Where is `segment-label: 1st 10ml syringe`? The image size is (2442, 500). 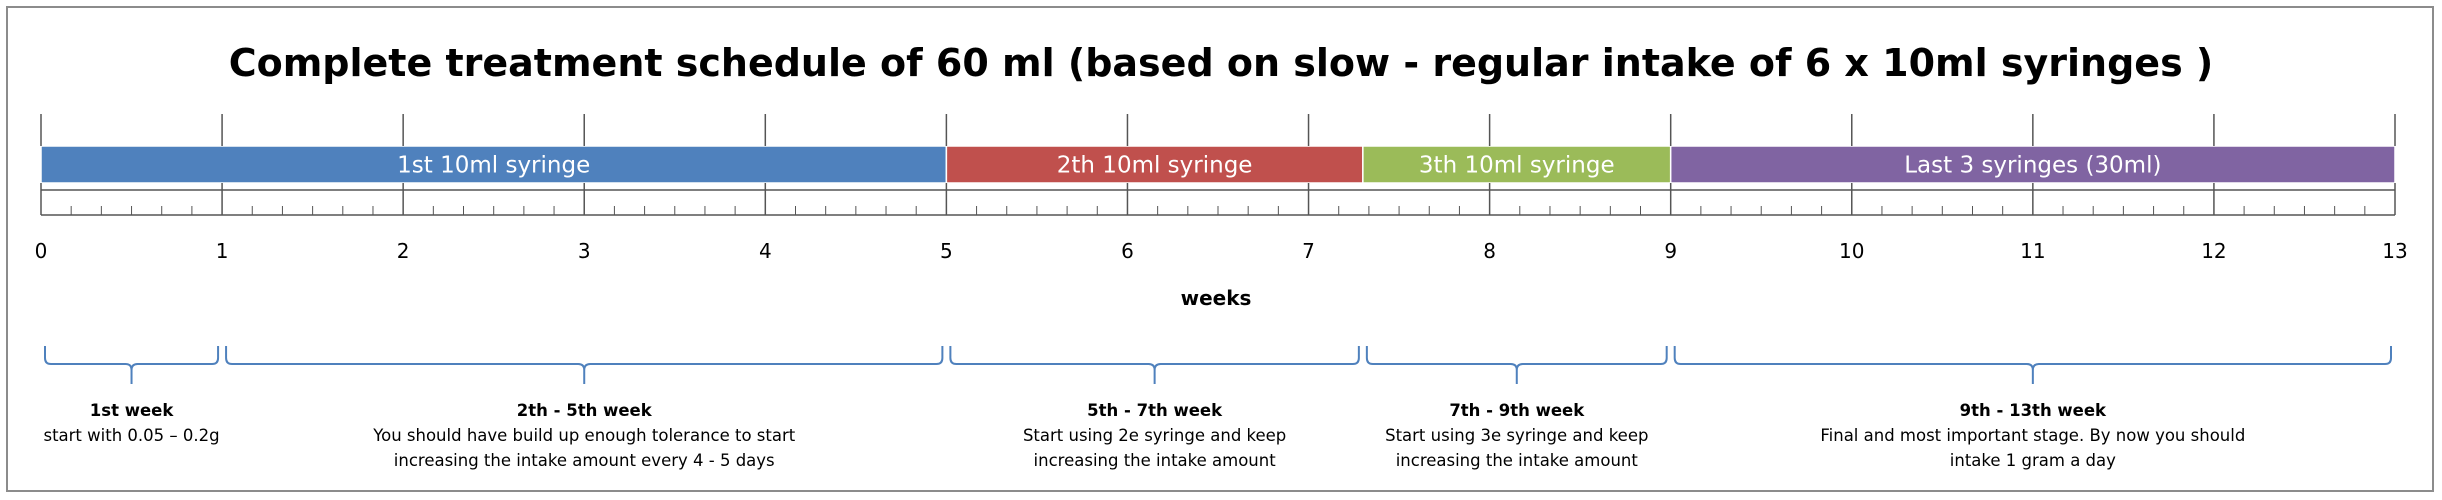 segment-label: 1st 10ml syringe is located at coordinates (493, 166).